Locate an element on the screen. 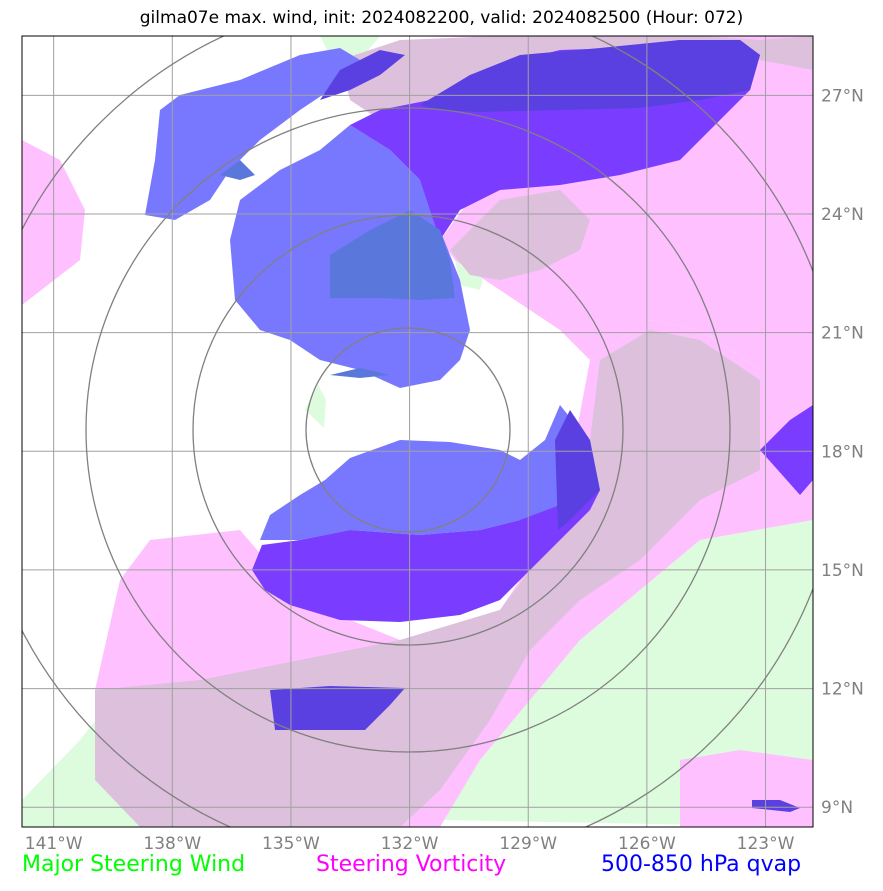 The image size is (883, 891). qvap-mid-area-west is located at coordinates (237, 170).